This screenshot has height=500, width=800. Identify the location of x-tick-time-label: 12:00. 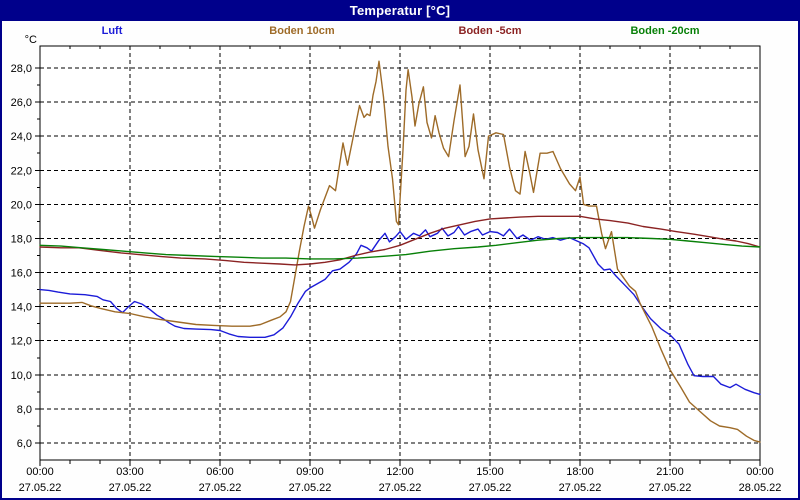
(400, 472).